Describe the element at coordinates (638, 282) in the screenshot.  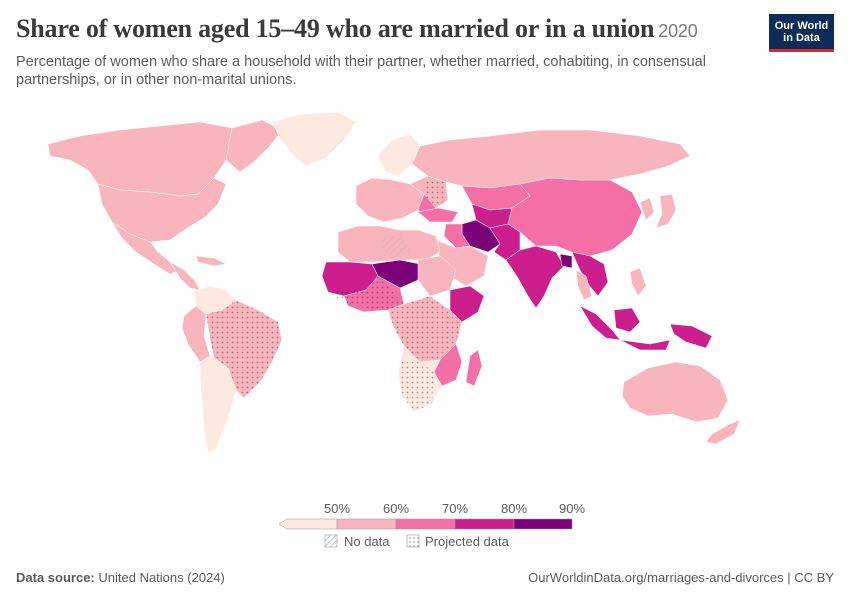
I see `region-philippines` at that location.